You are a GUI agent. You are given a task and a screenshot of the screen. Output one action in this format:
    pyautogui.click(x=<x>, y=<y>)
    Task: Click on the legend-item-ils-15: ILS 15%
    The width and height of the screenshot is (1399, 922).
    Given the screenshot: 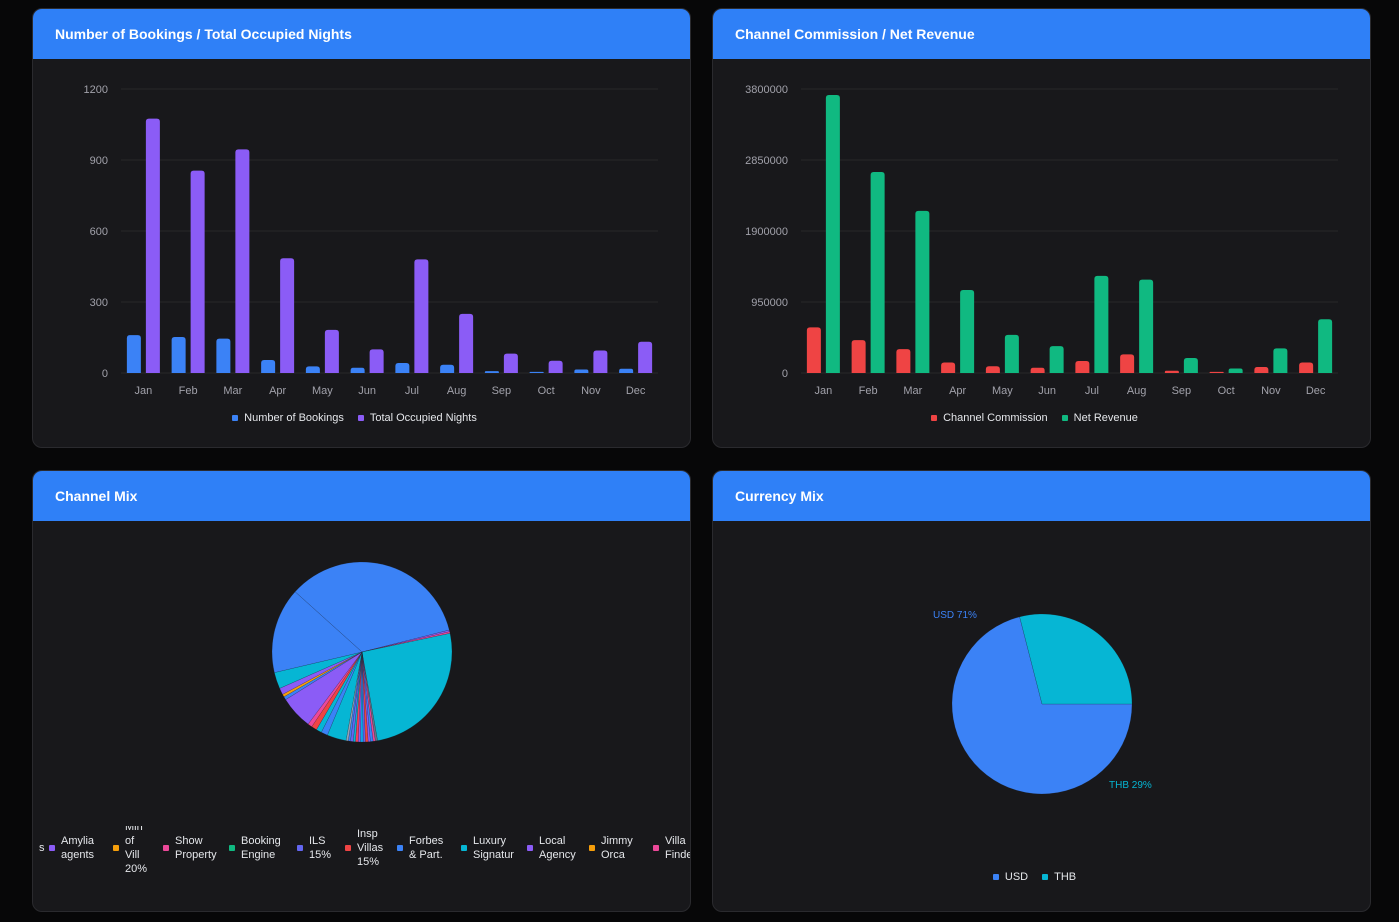 What is the action you would take?
    pyautogui.click(x=314, y=848)
    